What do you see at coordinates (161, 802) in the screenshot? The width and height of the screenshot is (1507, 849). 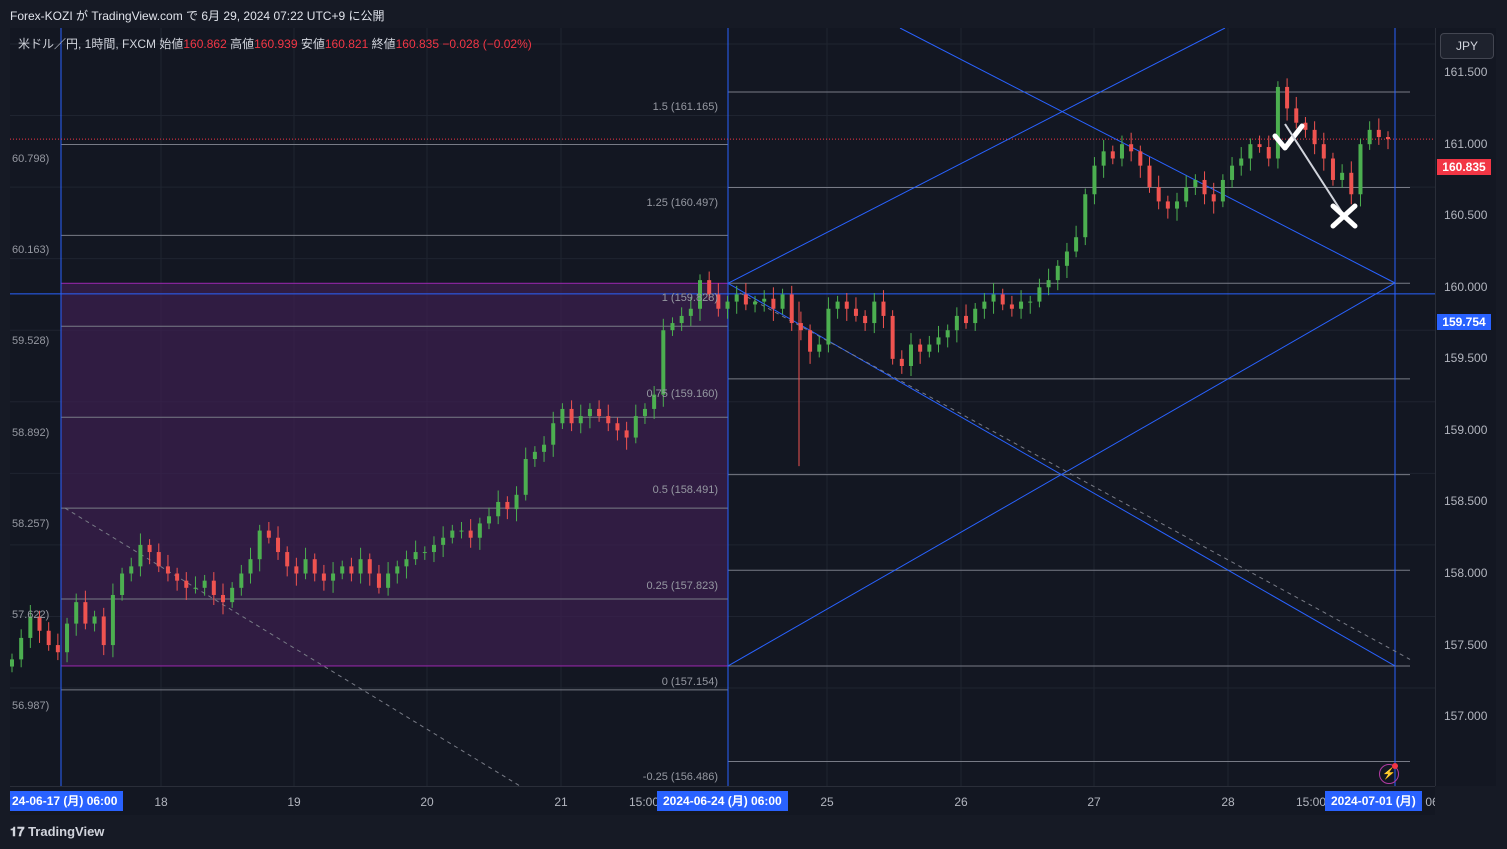 I see `time-tick: 18` at bounding box center [161, 802].